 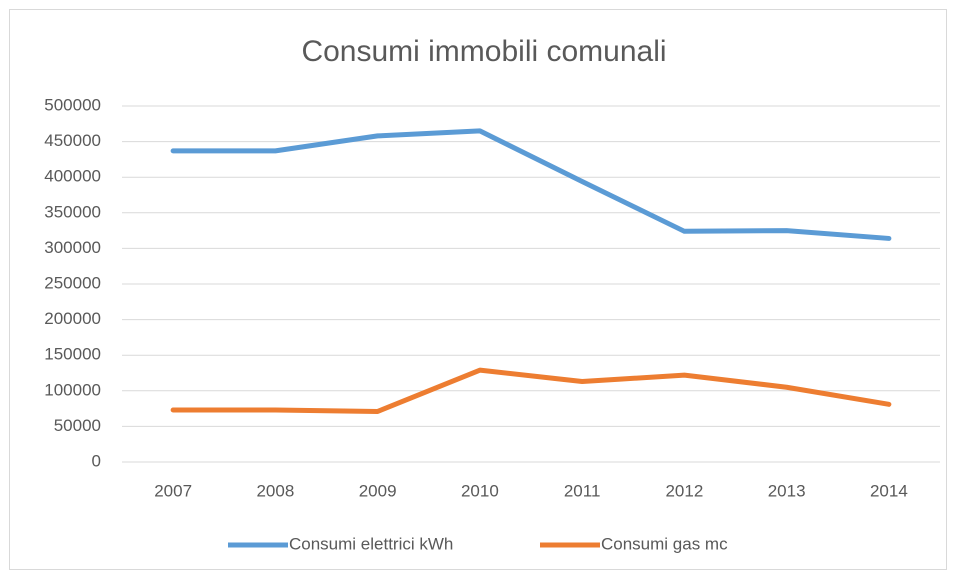 What do you see at coordinates (72, 318) in the screenshot?
I see `y-tick-label: 200000` at bounding box center [72, 318].